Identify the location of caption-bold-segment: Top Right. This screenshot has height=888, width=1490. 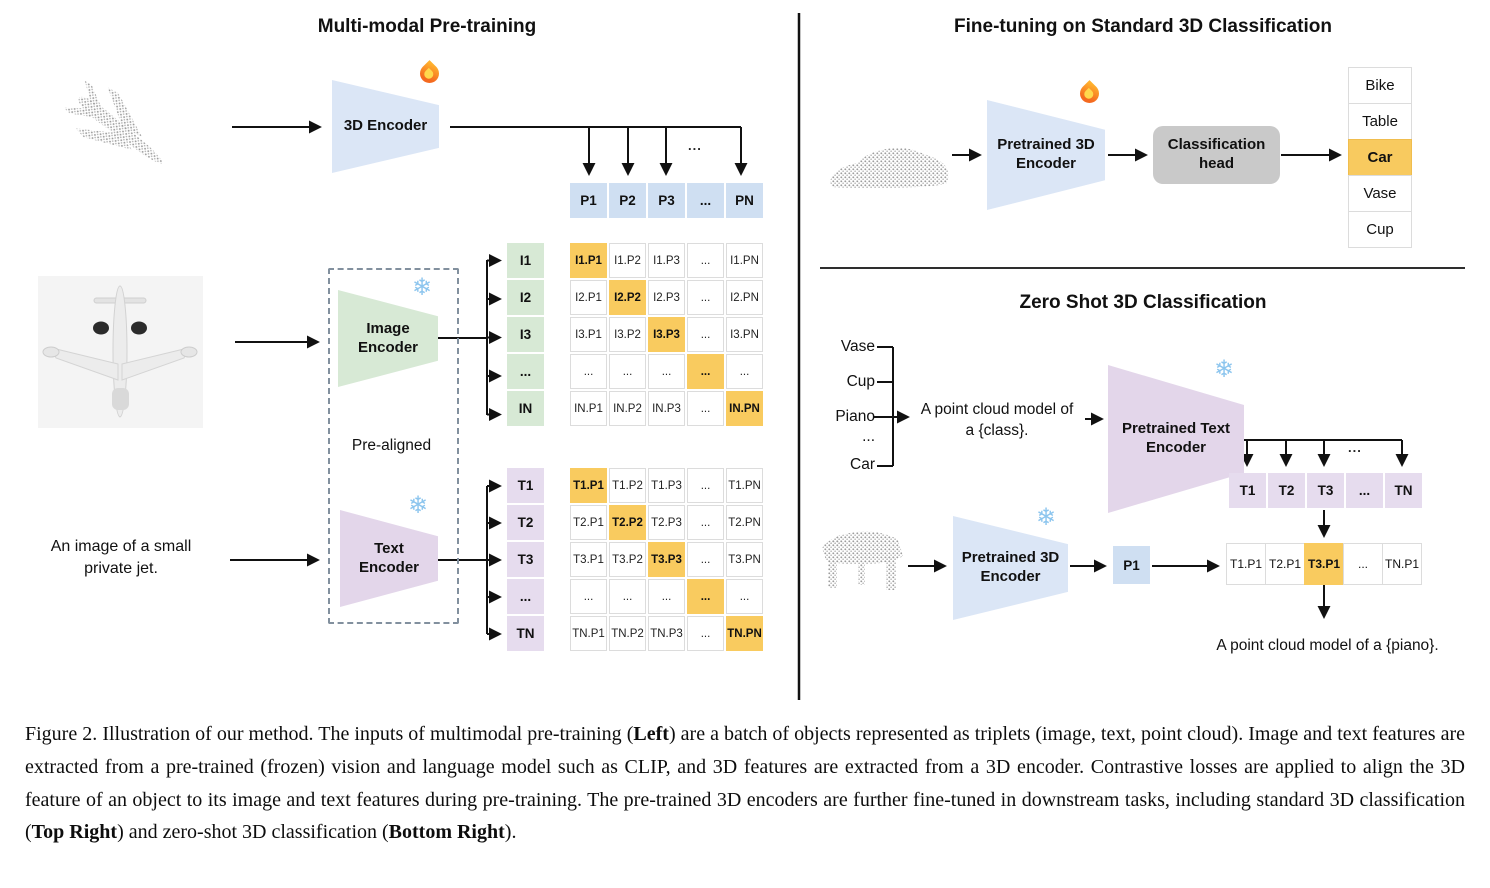
(74, 832).